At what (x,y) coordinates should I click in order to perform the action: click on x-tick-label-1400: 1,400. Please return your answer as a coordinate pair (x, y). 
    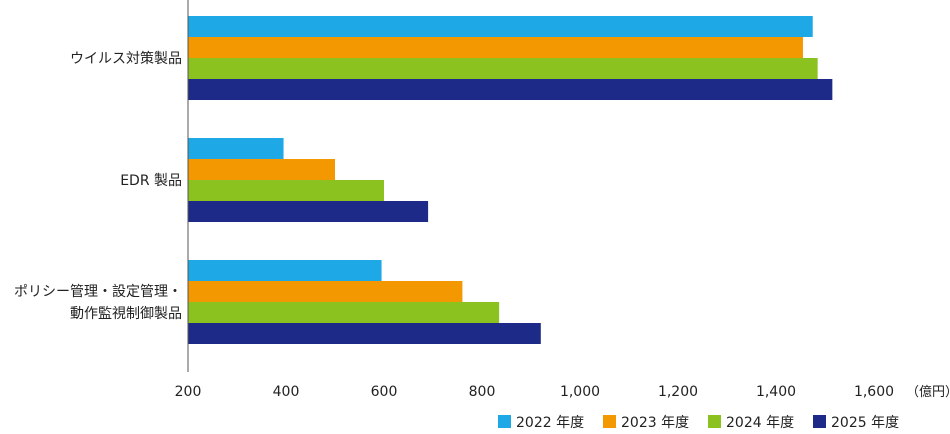
    Looking at the image, I should click on (776, 392).